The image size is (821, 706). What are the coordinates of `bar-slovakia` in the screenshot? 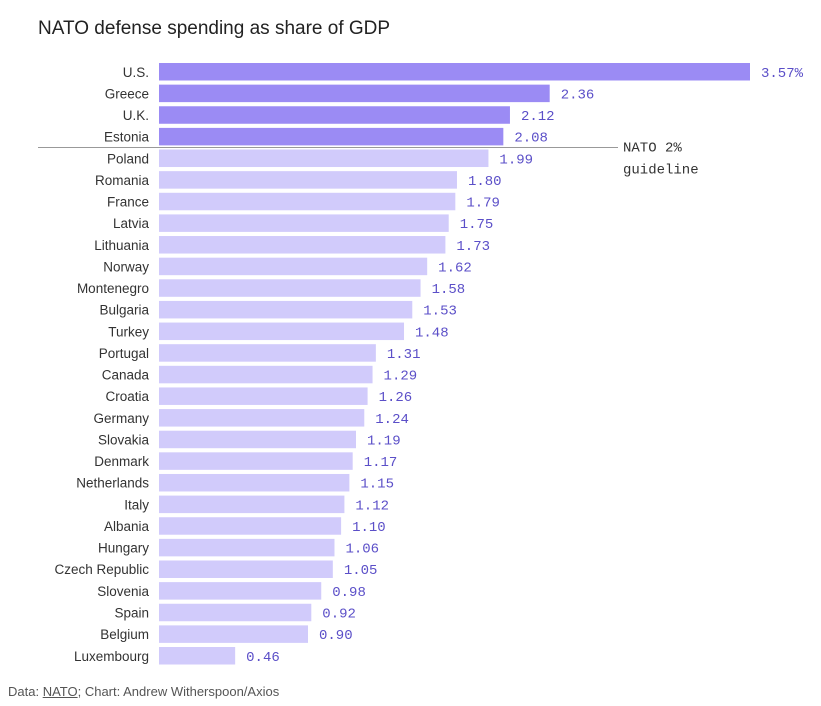 It's located at (257, 439).